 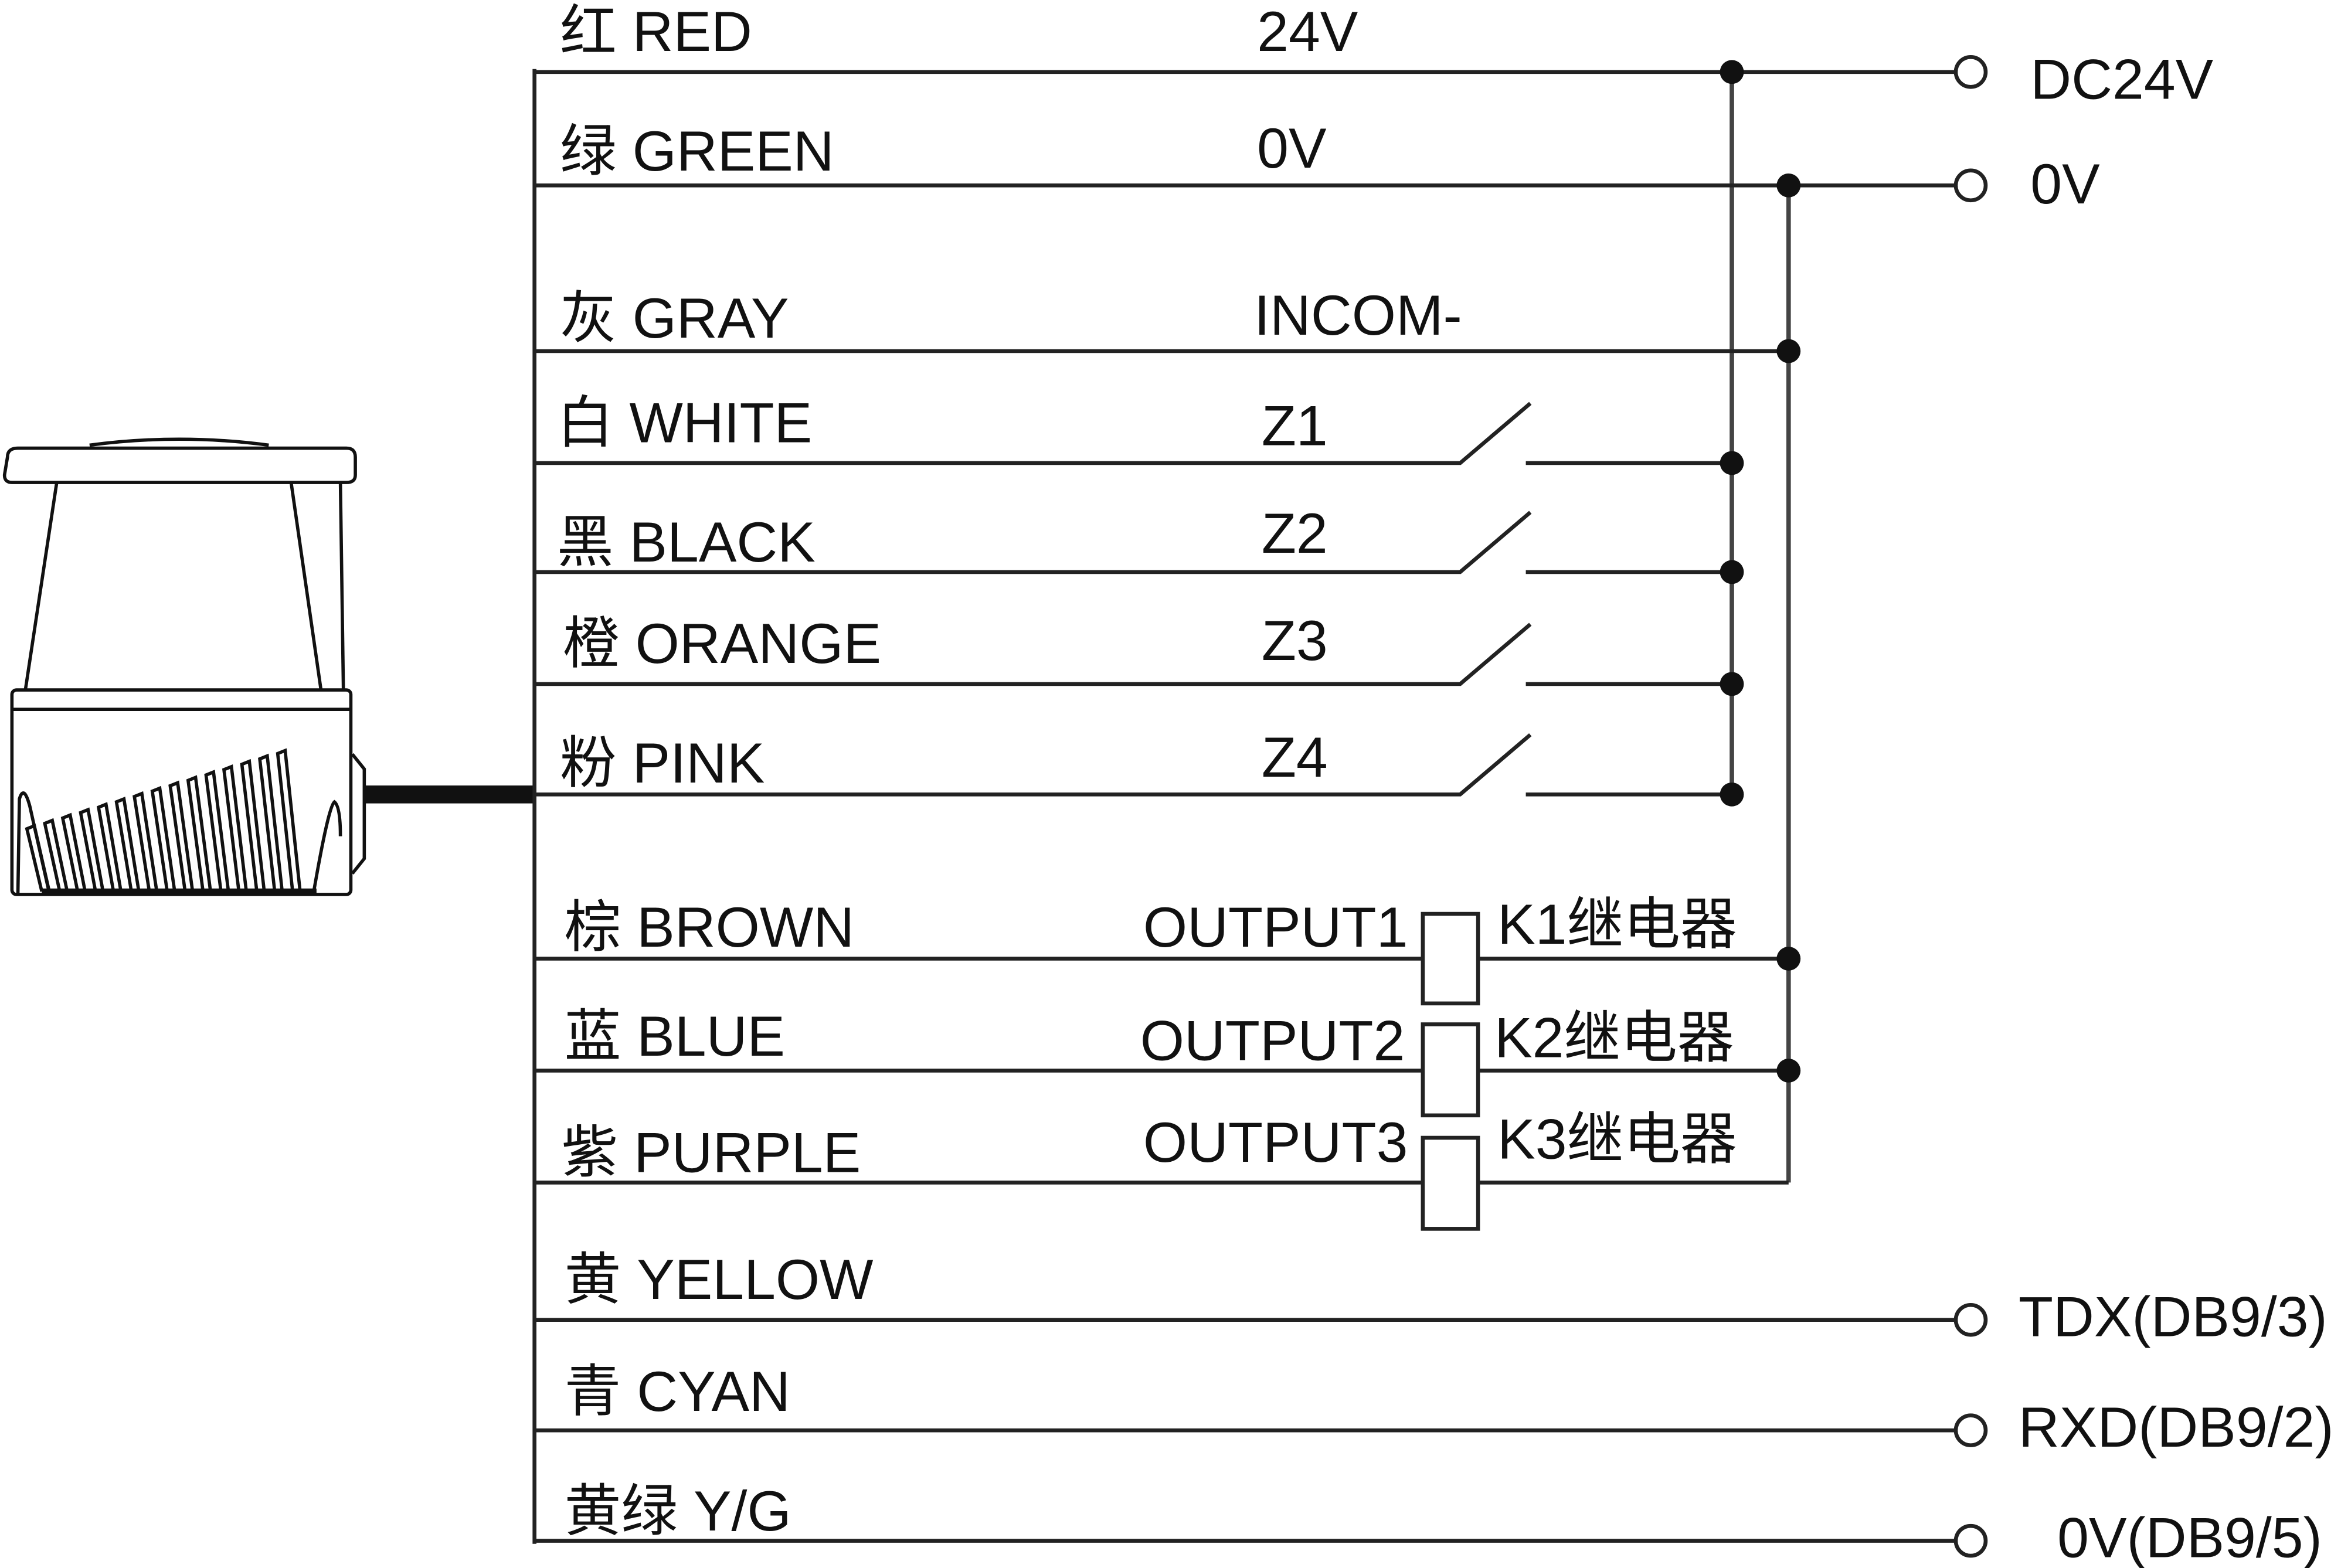 What do you see at coordinates (1308, 31) in the screenshot?
I see `signal-label: 24V` at bounding box center [1308, 31].